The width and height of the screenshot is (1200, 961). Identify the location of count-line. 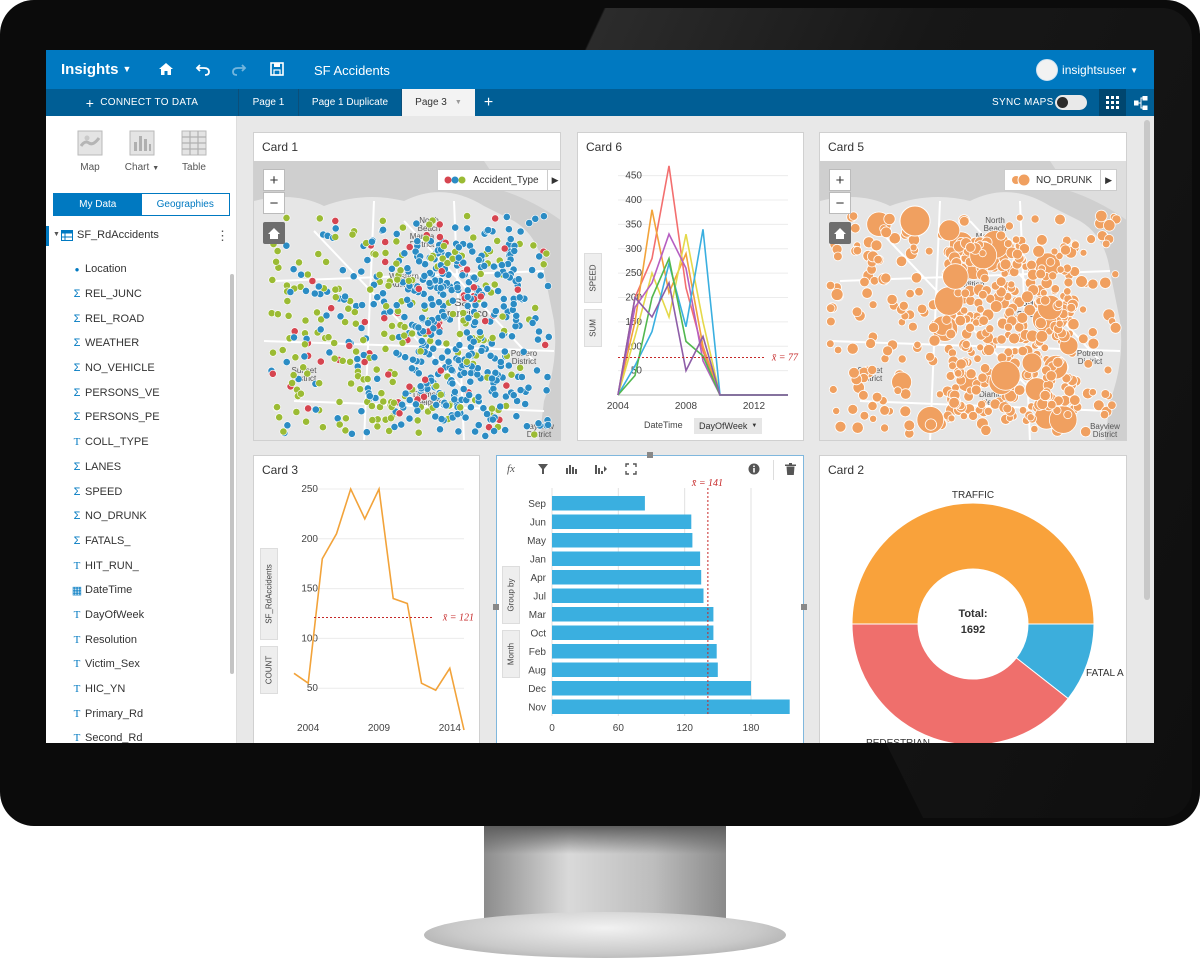
(379, 608).